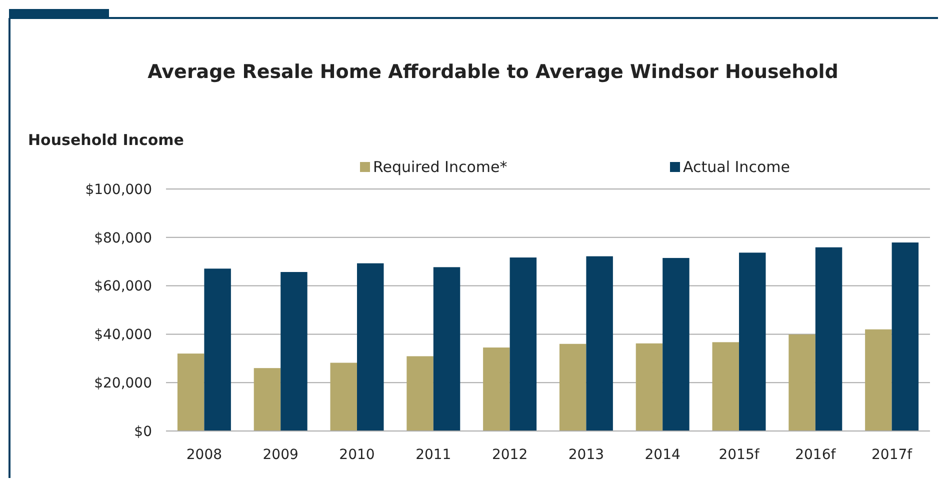  I want to click on y-tick-label: $100,000, so click(118, 190).